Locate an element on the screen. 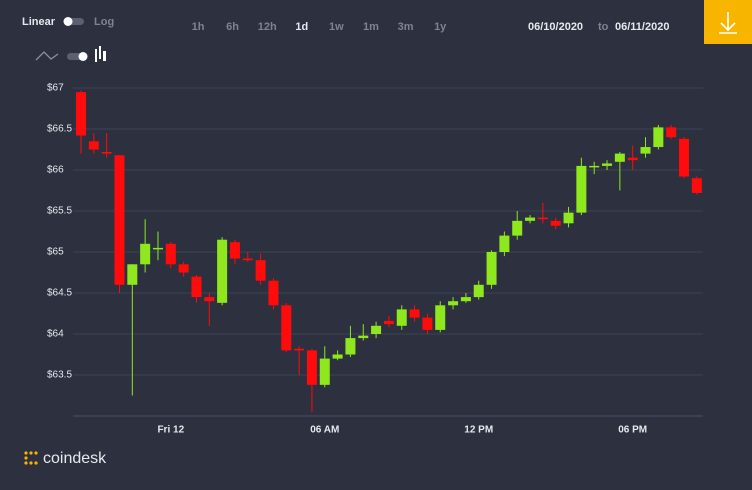 This screenshot has width=752, height=490. brand-logo is located at coordinates (31, 458).